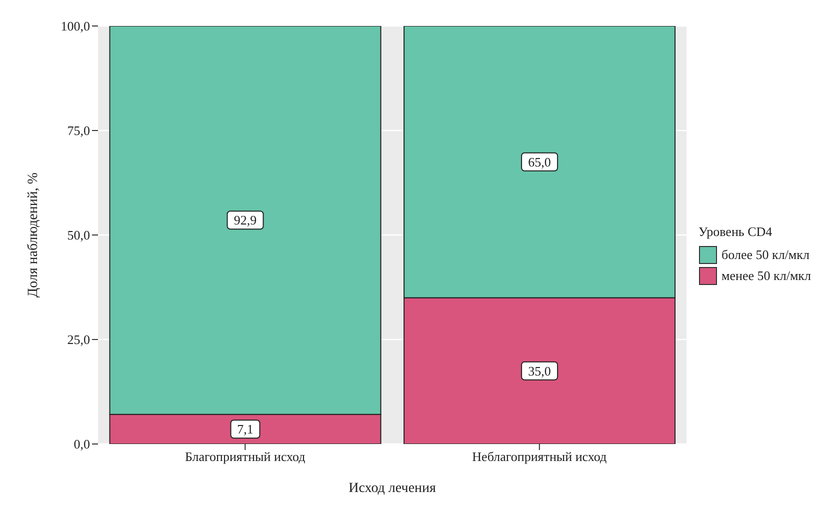 This screenshot has width=829, height=512. Describe the element at coordinates (245, 429) in the screenshot. I see `data-label: 7,1` at that location.